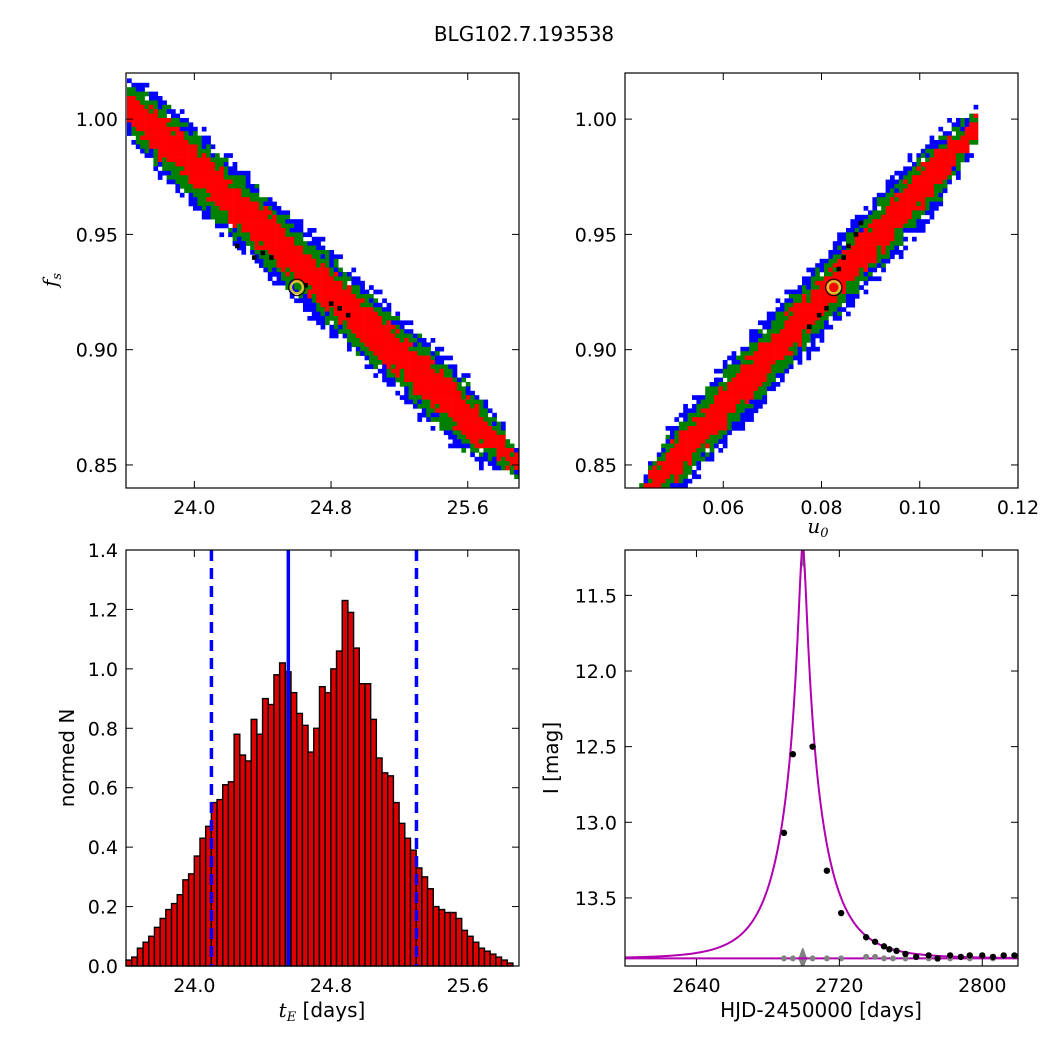 This screenshot has height=1050, width=1050. What do you see at coordinates (331, 303) in the screenshot?
I see `best-pixel` at bounding box center [331, 303].